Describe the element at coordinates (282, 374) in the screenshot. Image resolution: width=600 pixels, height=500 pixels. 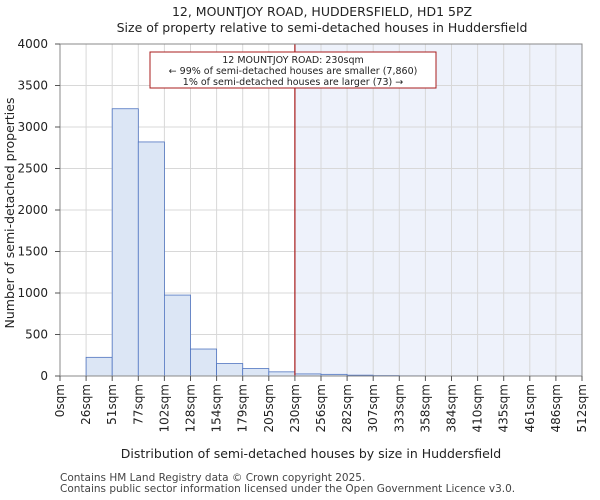
I see `bar-205sqm` at that location.